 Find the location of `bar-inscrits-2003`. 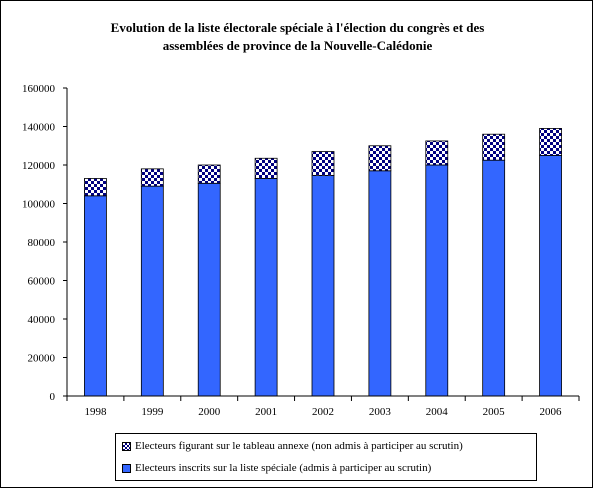

bar-inscrits-2003 is located at coordinates (380, 283).